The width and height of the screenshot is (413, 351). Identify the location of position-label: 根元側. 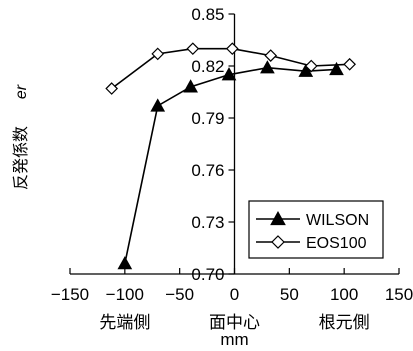
(344, 322).